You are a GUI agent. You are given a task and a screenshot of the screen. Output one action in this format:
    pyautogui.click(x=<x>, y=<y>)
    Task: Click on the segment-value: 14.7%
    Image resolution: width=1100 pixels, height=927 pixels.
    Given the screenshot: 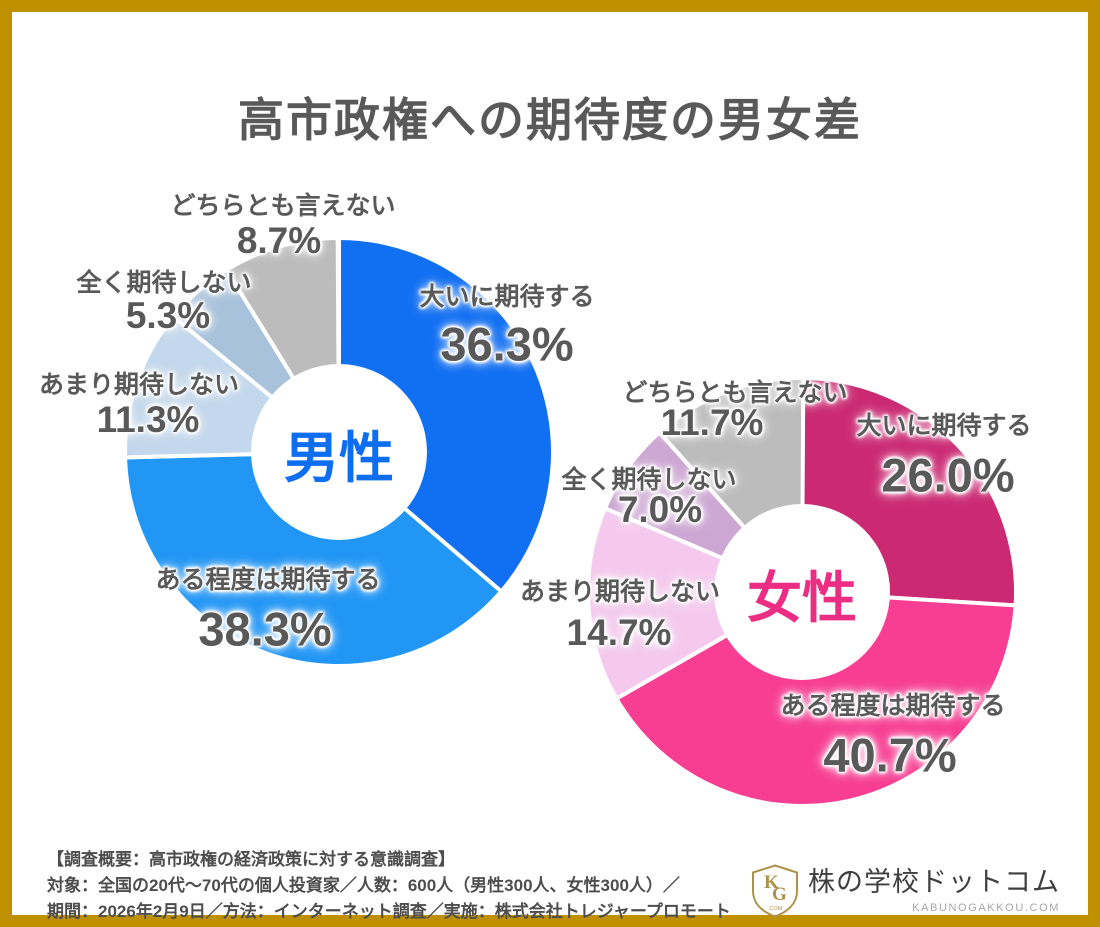 What is the action you would take?
    pyautogui.click(x=619, y=632)
    